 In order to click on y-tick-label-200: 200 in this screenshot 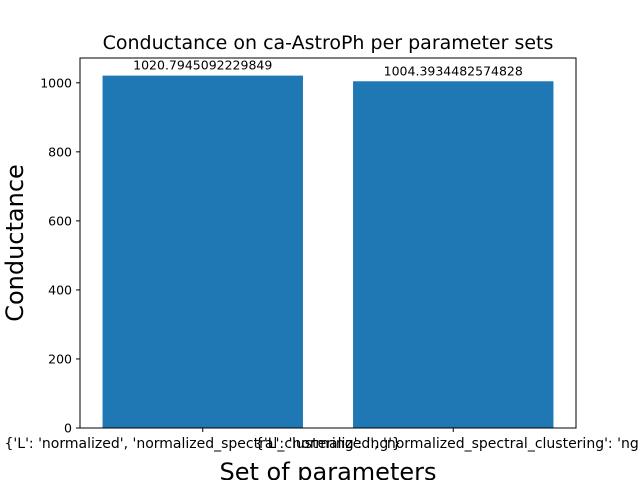, I will do `click(60, 358)`.